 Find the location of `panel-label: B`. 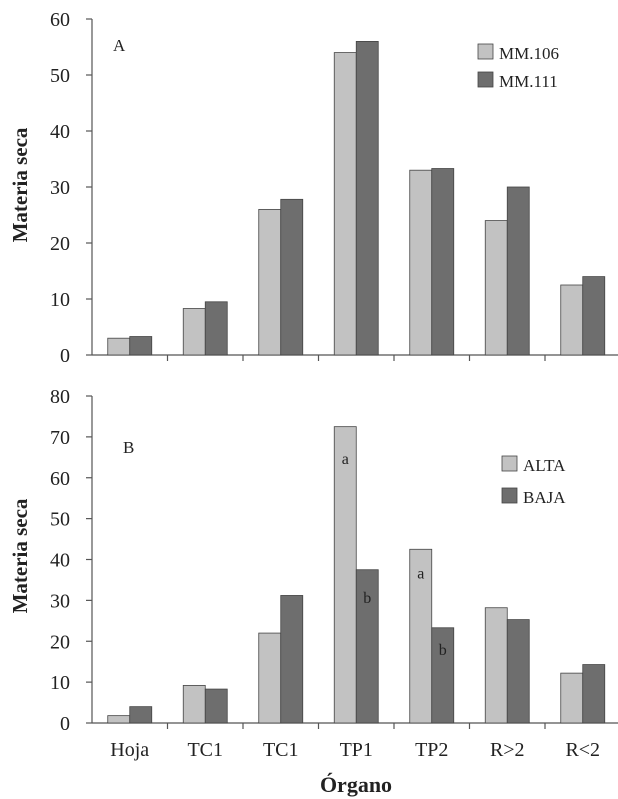

panel-label: B is located at coordinates (128, 447).